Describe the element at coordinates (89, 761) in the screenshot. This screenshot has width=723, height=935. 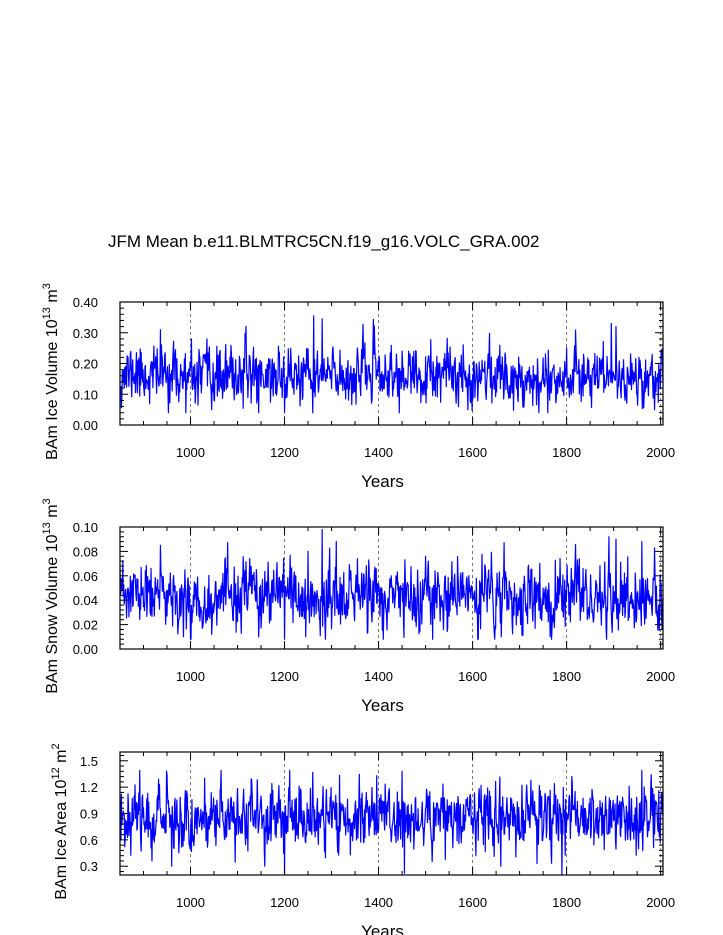
I see `y-tick-label: 1.5` at that location.